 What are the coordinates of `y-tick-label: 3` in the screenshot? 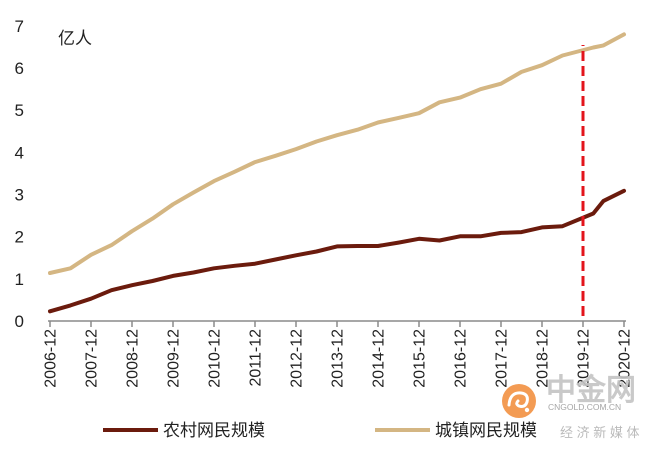 It's located at (19, 195).